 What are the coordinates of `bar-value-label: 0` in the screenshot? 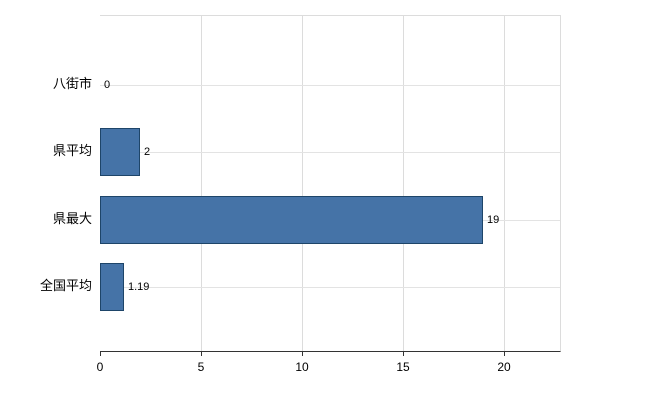 It's located at (107, 85).